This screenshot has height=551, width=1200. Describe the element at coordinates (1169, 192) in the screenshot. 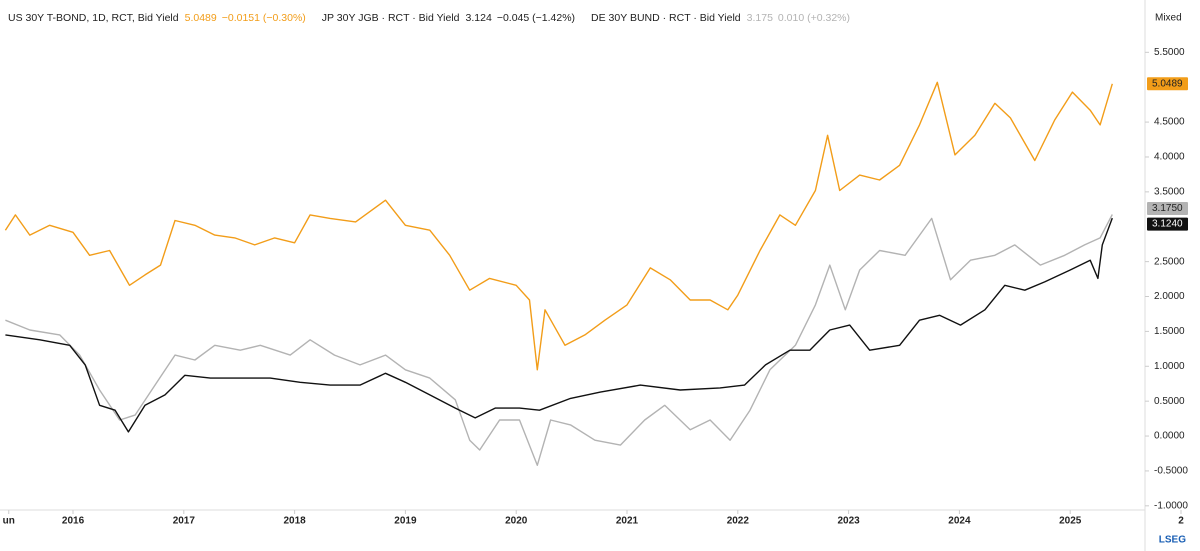

I see `y-tick-label: 3.5000` at that location.